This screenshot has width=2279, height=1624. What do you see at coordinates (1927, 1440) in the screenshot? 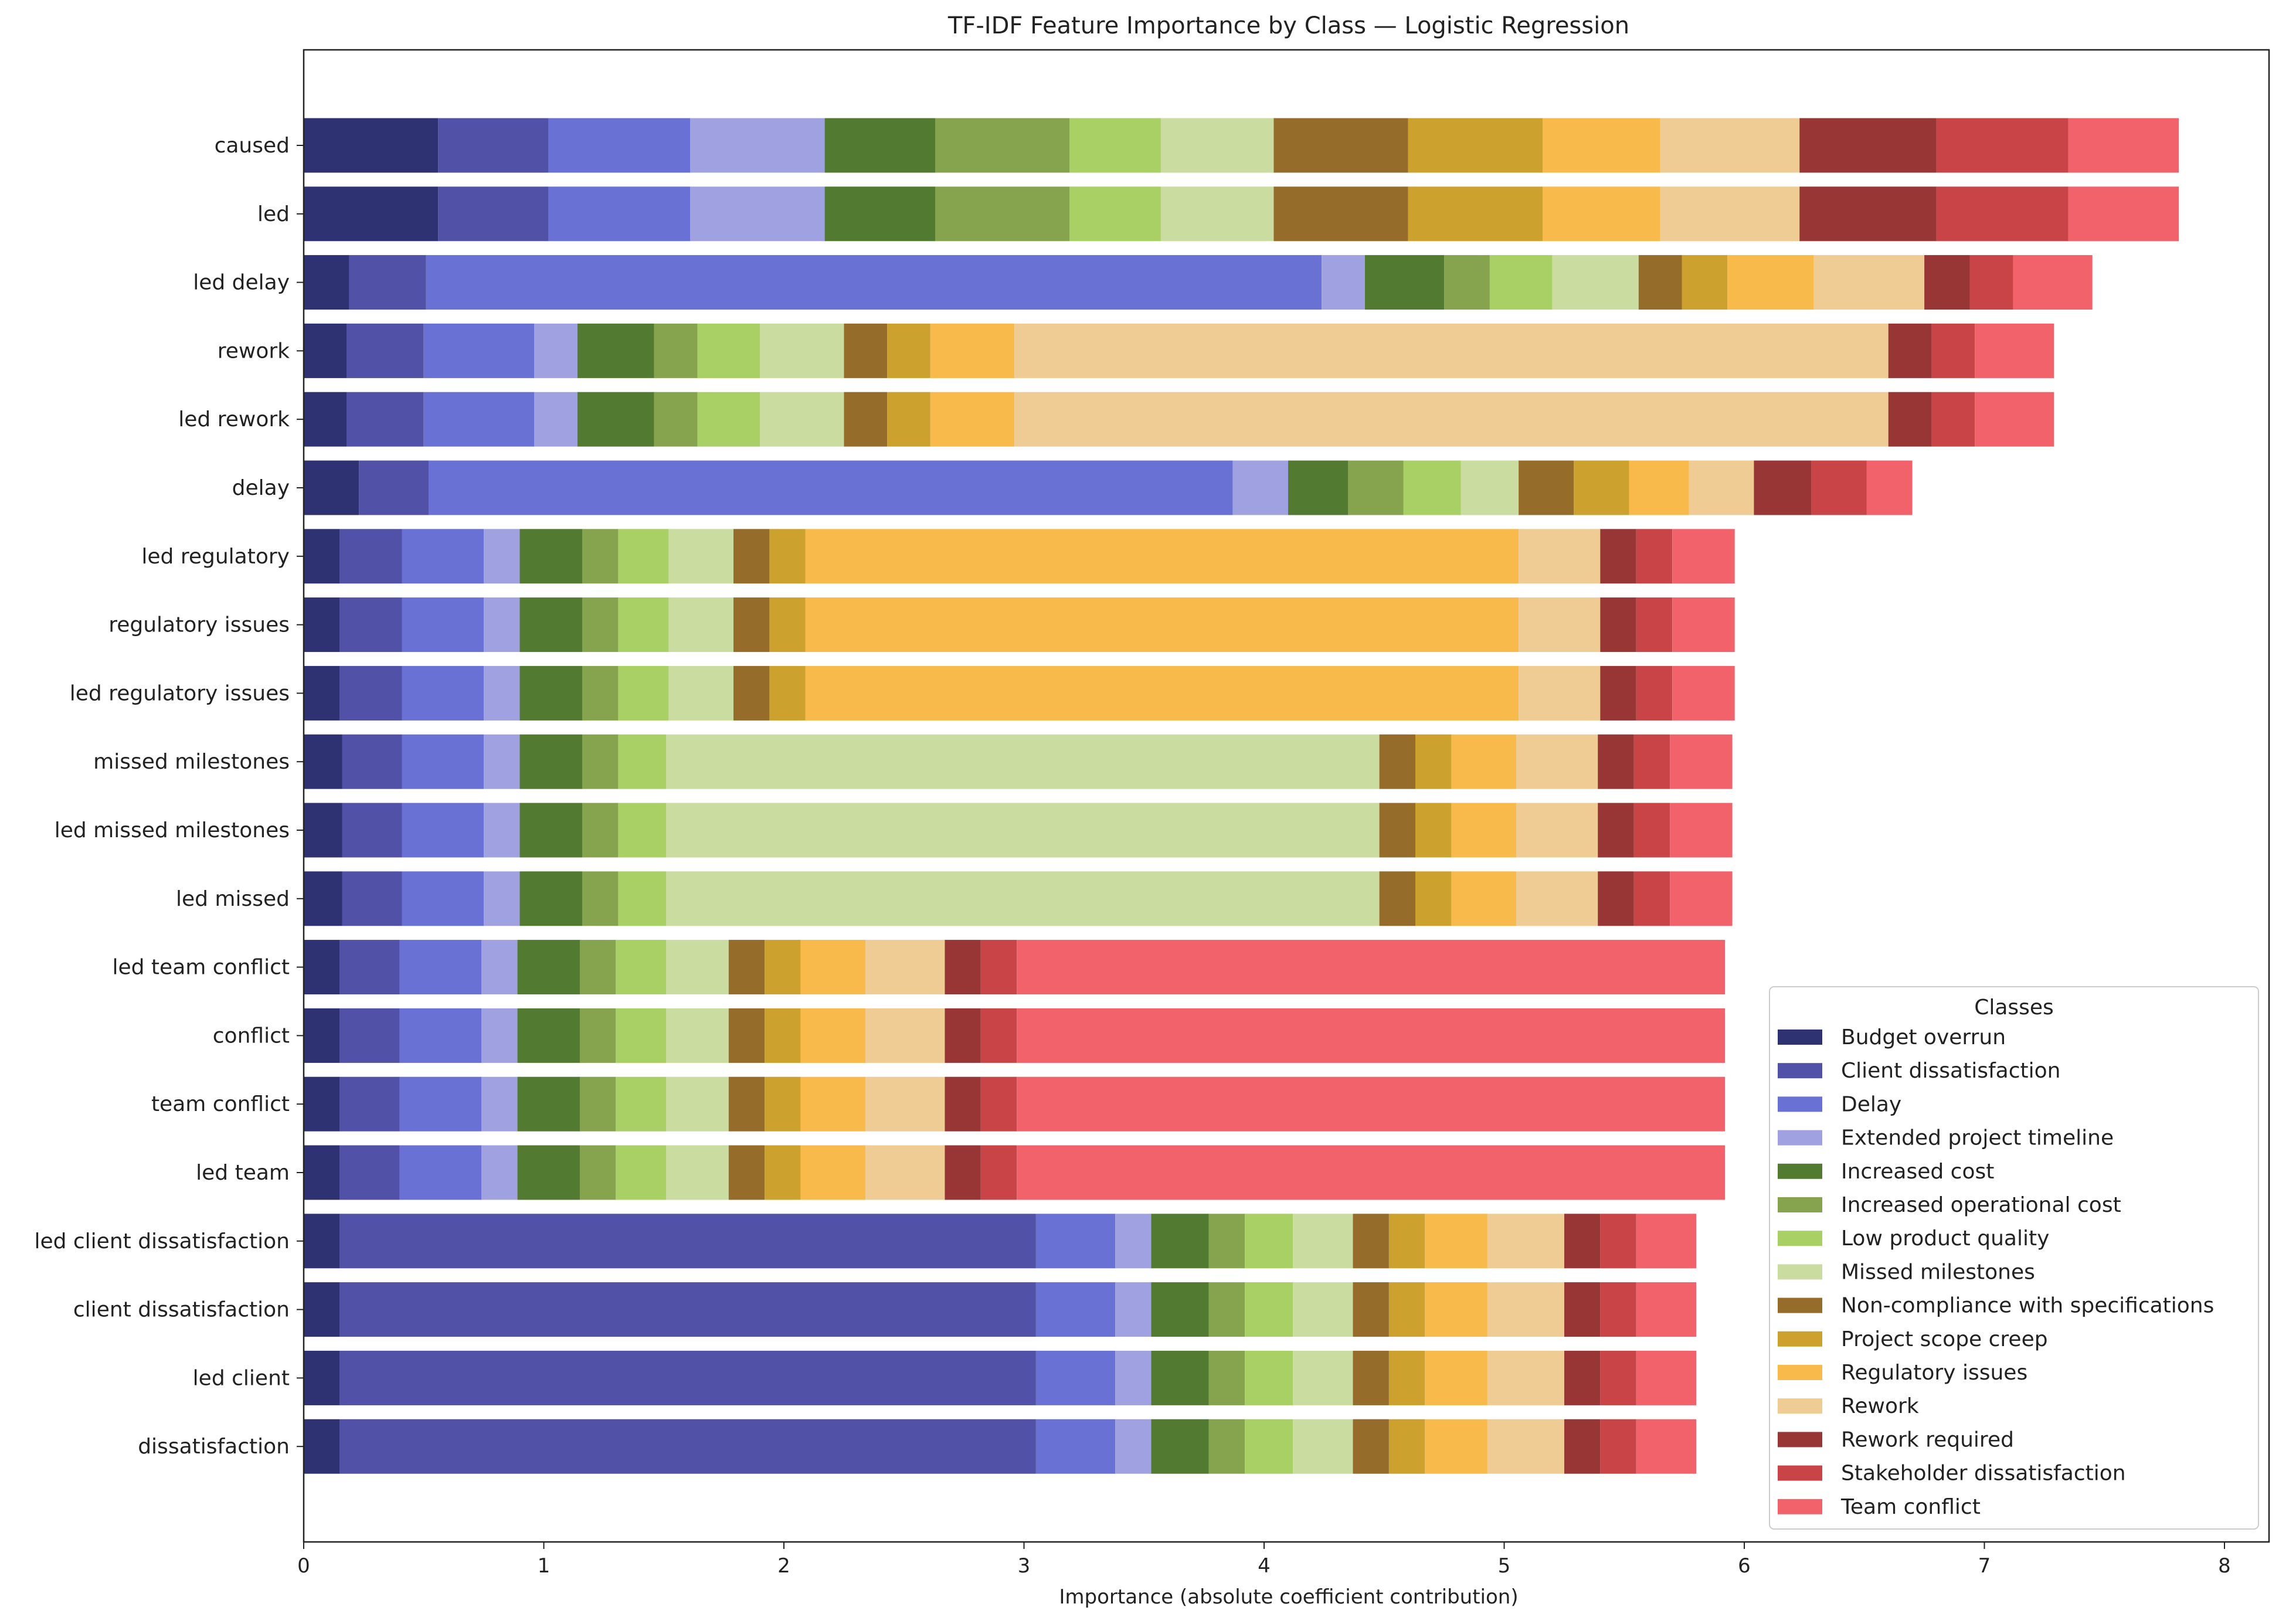
I see `legend-label: Rework required` at bounding box center [1927, 1440].